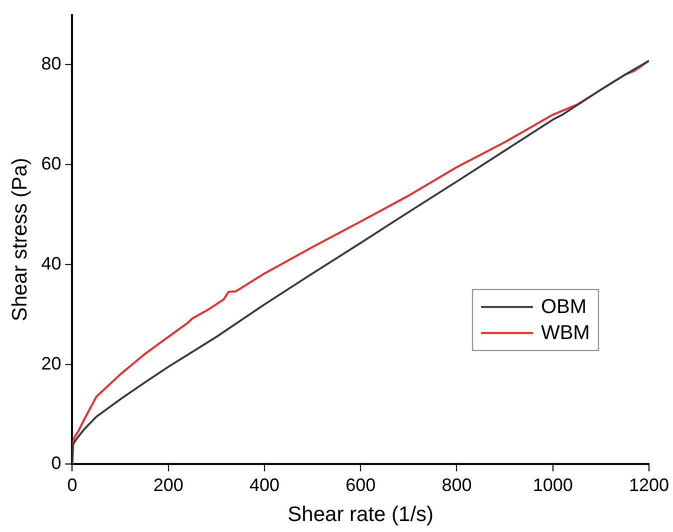  What do you see at coordinates (563, 307) in the screenshot?
I see `legend-label: OBM` at bounding box center [563, 307].